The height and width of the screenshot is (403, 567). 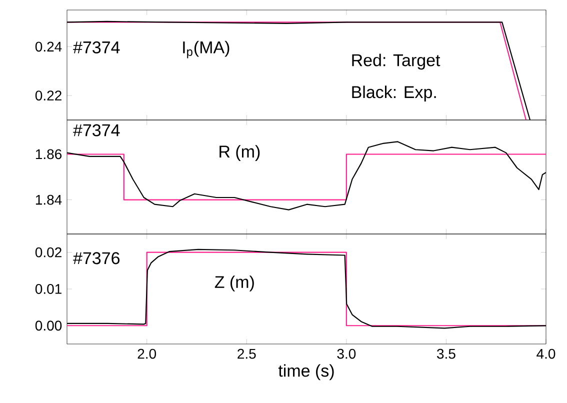 I want to click on x-tick-label: 2.0, so click(x=147, y=353).